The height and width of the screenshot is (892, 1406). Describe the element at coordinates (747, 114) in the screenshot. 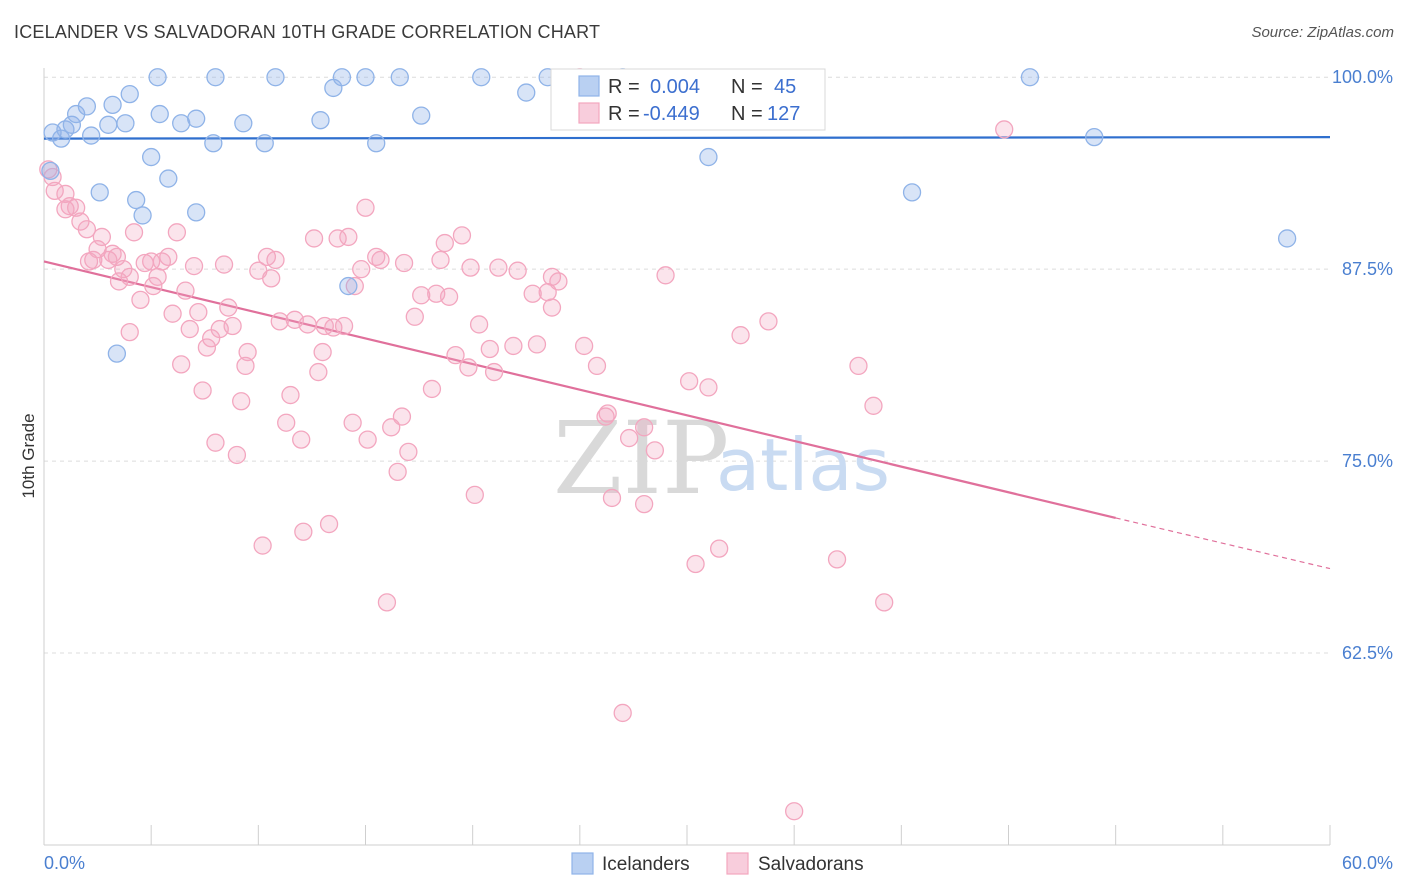

I see `legend-n-label-2: N =` at that location.